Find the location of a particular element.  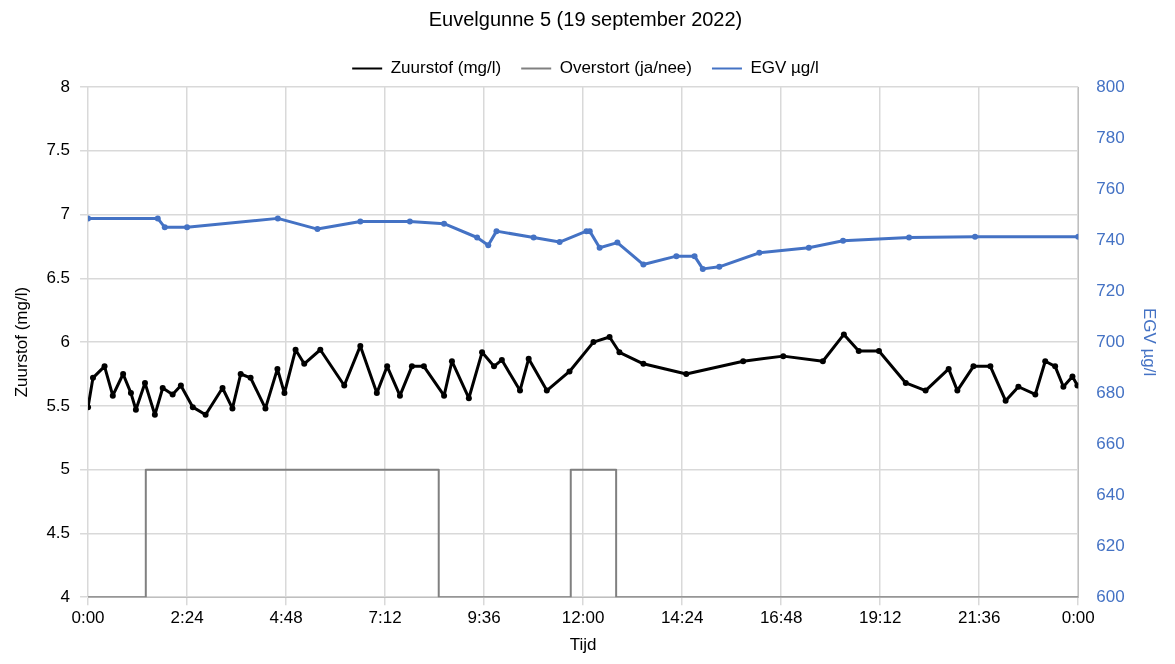

x-tick-label: 12:00 is located at coordinates (583, 618).